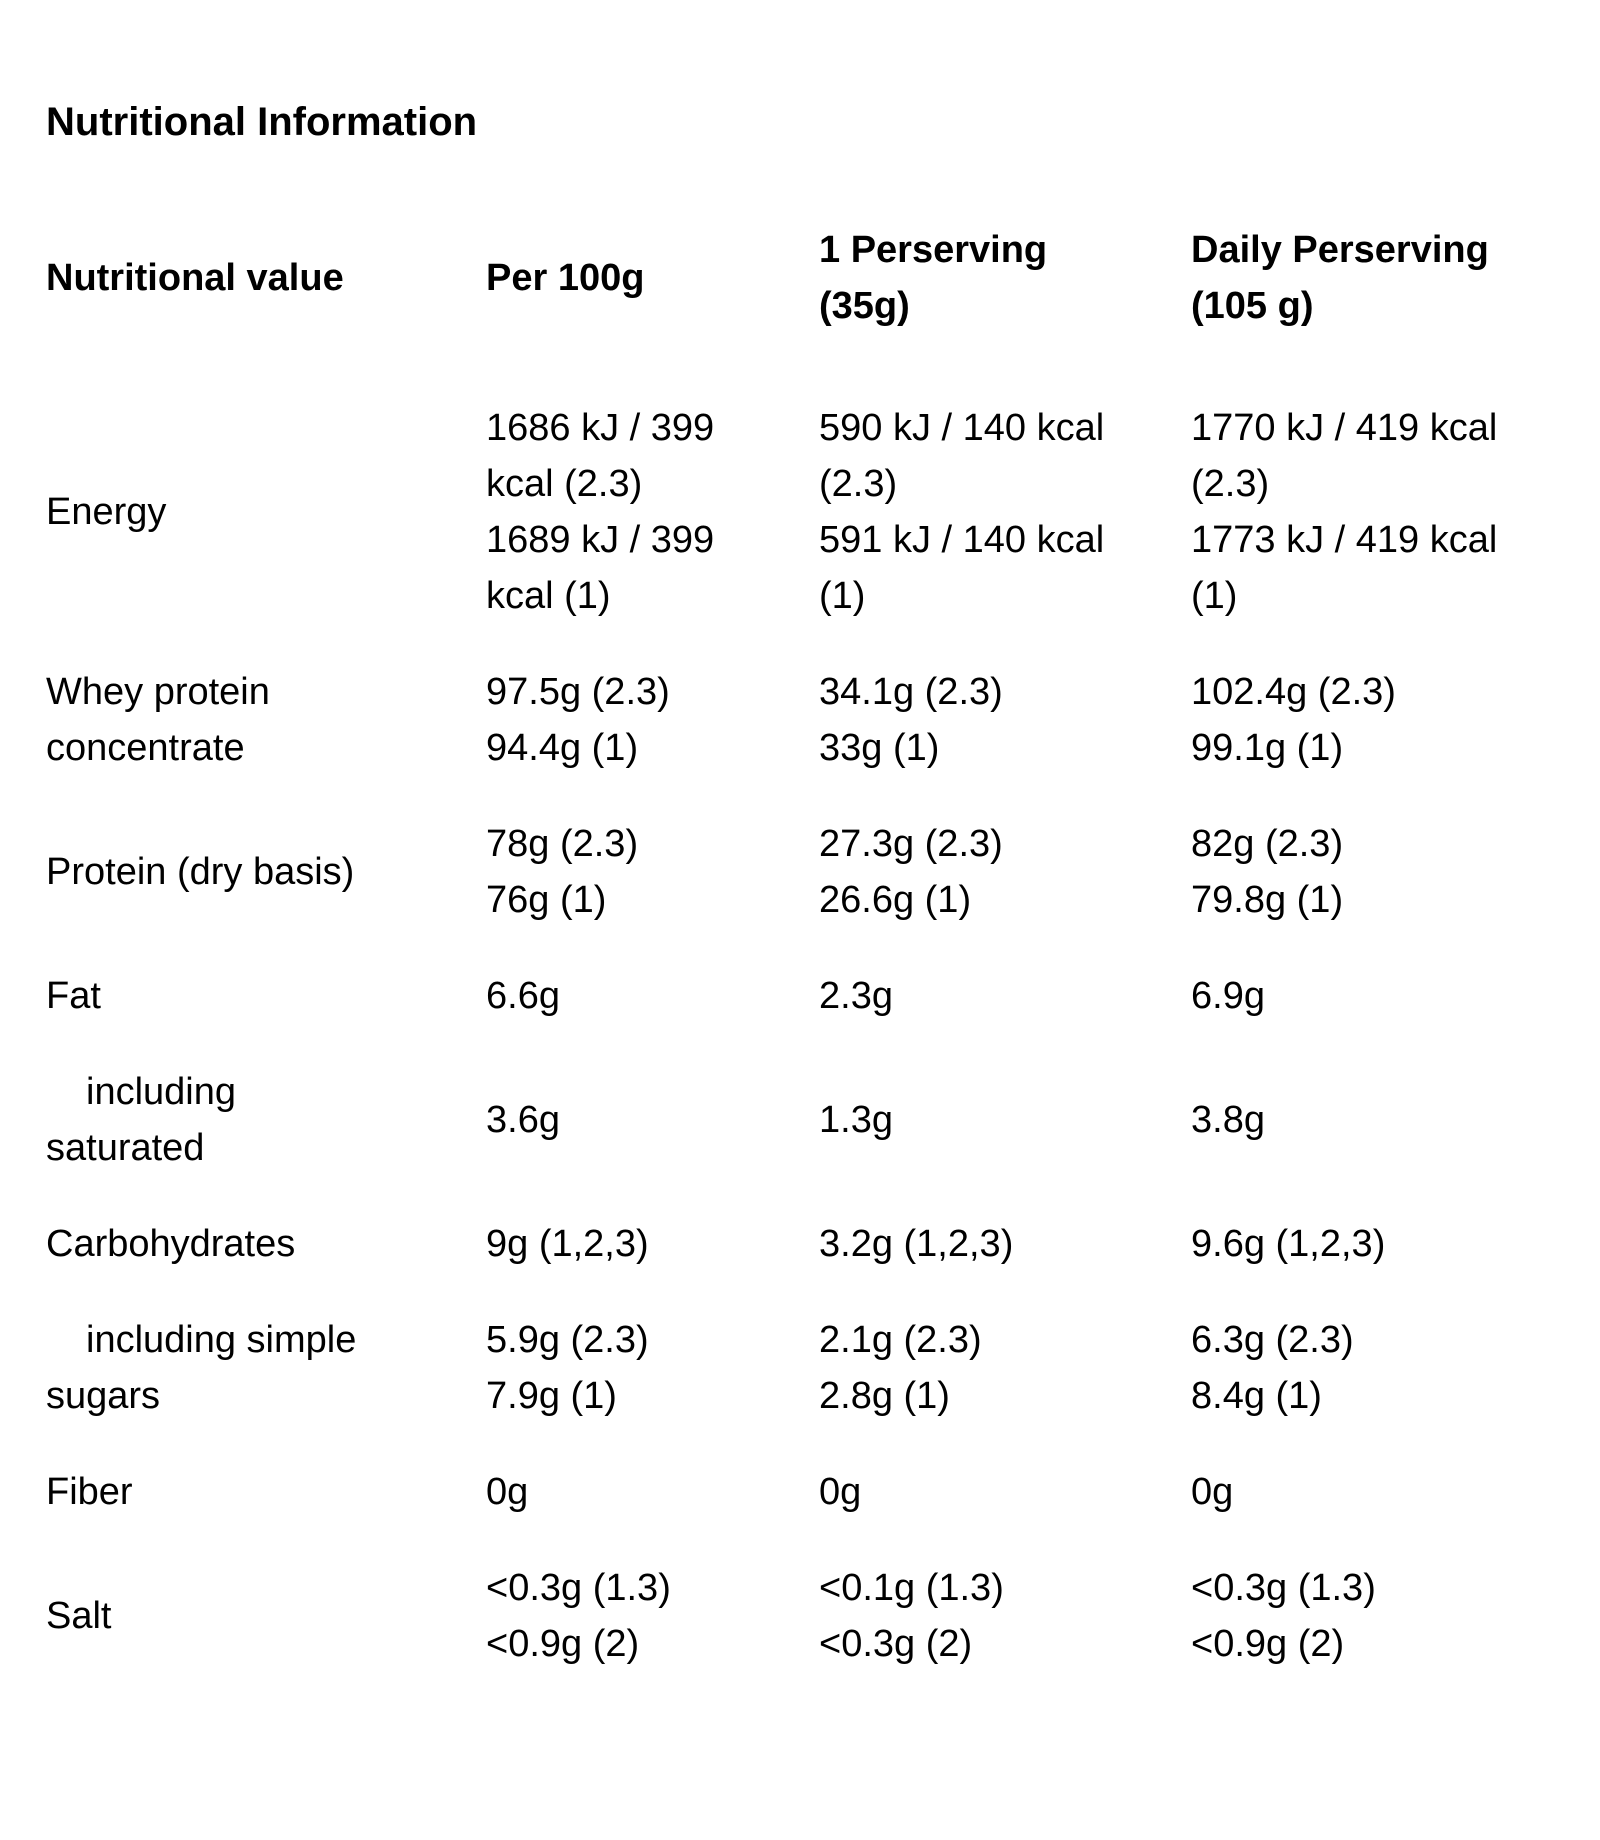 This screenshot has width=1600, height=1840. What do you see at coordinates (1340, 278) in the screenshot?
I see `column-header-daily-perserving: Daily Perserving (105 g)` at bounding box center [1340, 278].